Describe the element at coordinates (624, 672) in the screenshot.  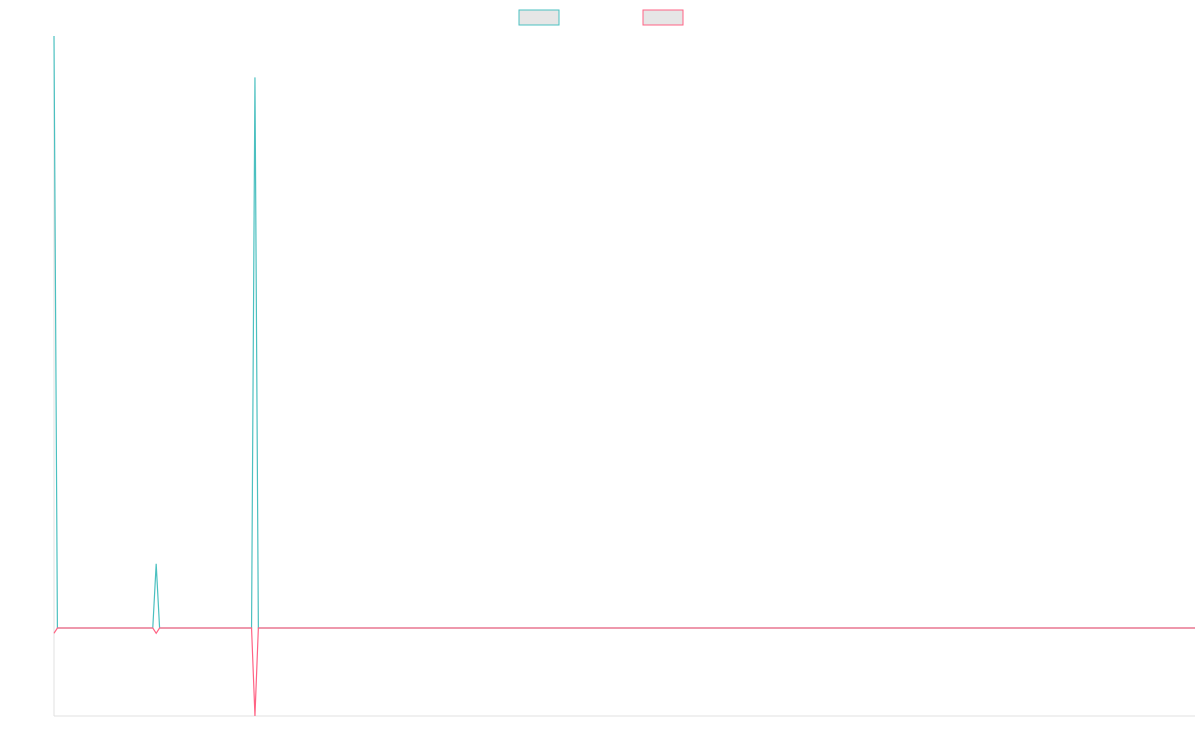
I see `series-line` at that location.